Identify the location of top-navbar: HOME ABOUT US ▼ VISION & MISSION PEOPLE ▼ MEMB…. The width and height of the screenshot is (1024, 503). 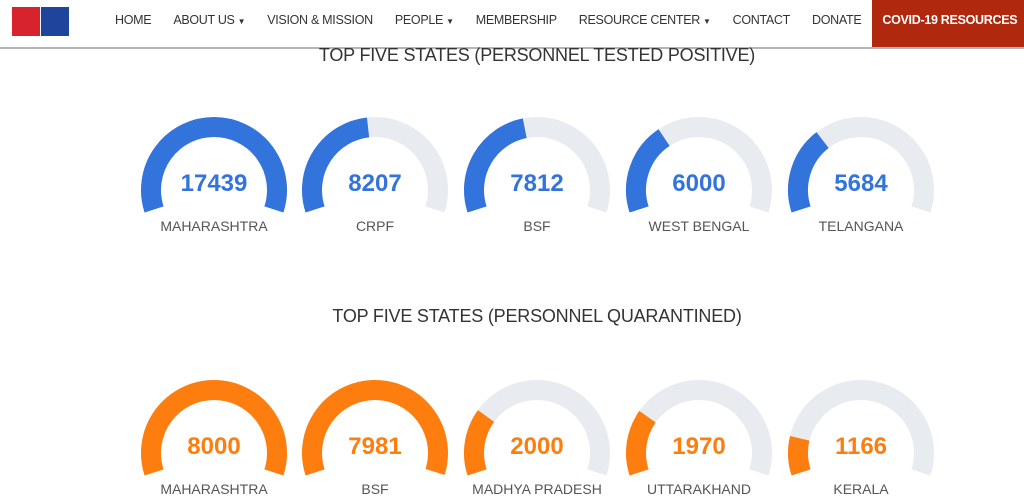
(512, 24).